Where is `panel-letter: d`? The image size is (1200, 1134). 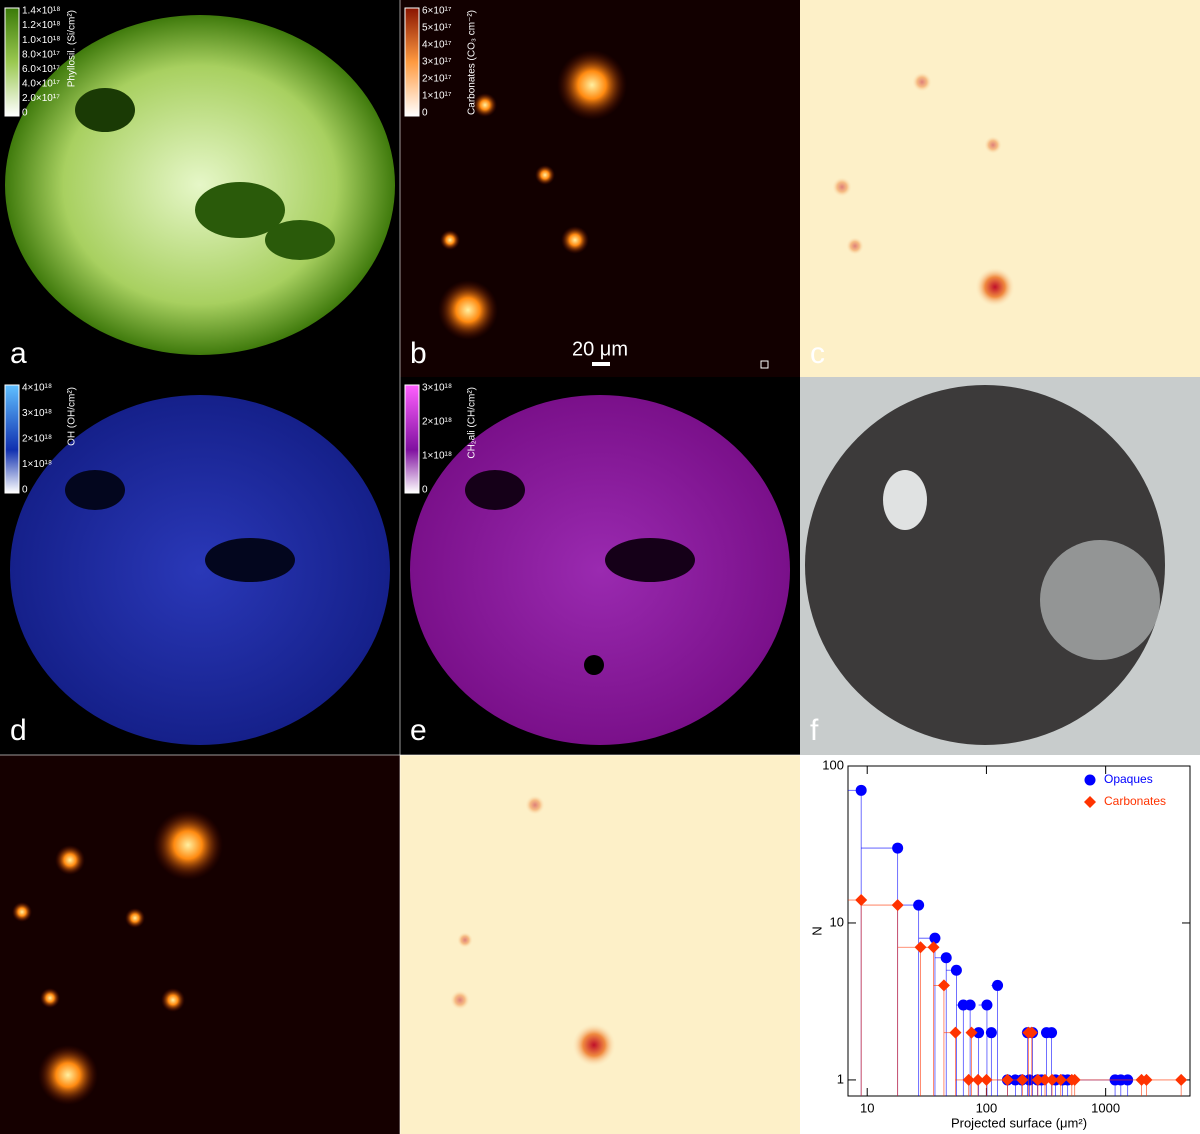 panel-letter: d is located at coordinates (18, 730).